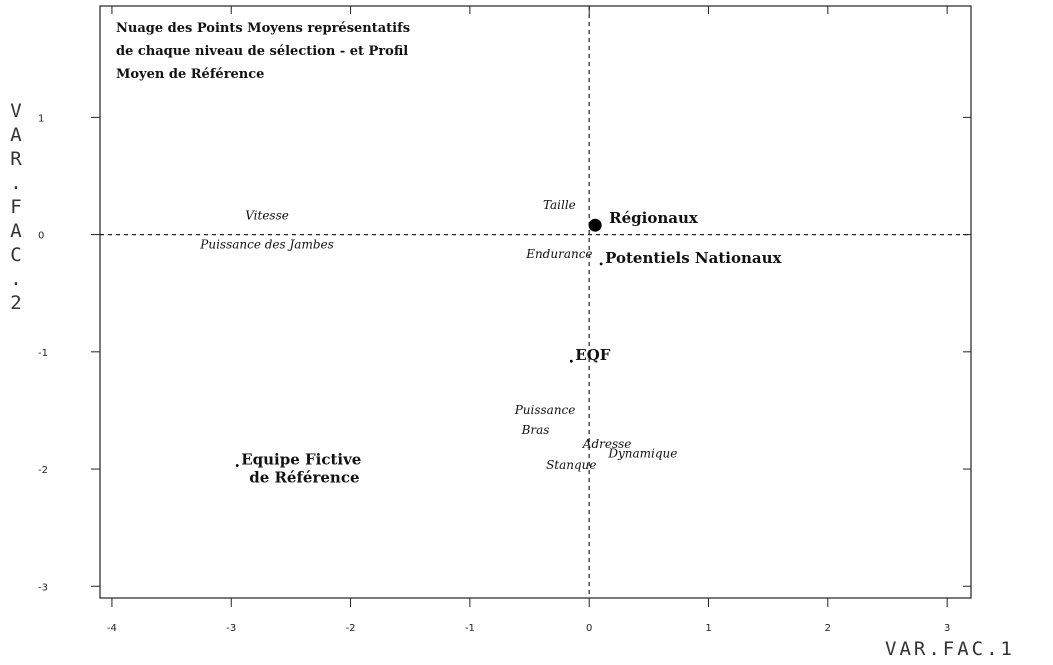 The image size is (1053, 665). Describe the element at coordinates (535, 430) in the screenshot. I see `variable-label: Bras` at that location.